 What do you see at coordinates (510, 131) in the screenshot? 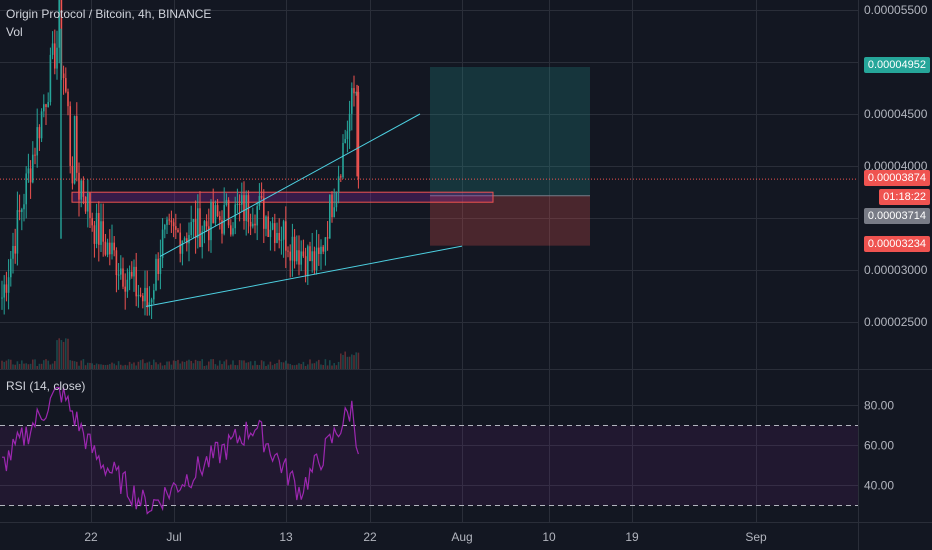
I see `profit-zone` at bounding box center [510, 131].